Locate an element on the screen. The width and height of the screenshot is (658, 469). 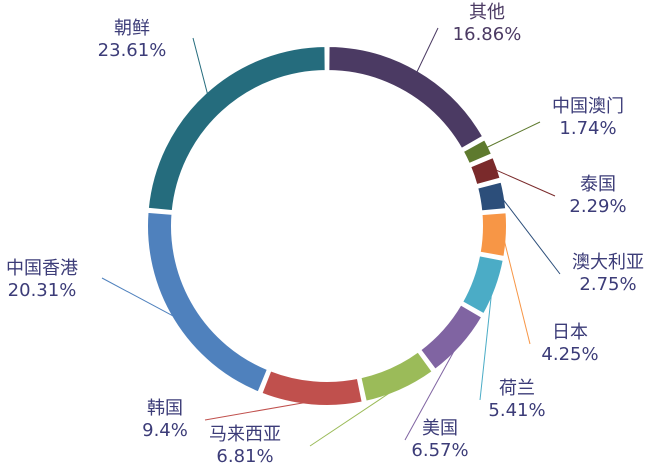
slice-label-name-3: 泰国 is located at coordinates (598, 184).